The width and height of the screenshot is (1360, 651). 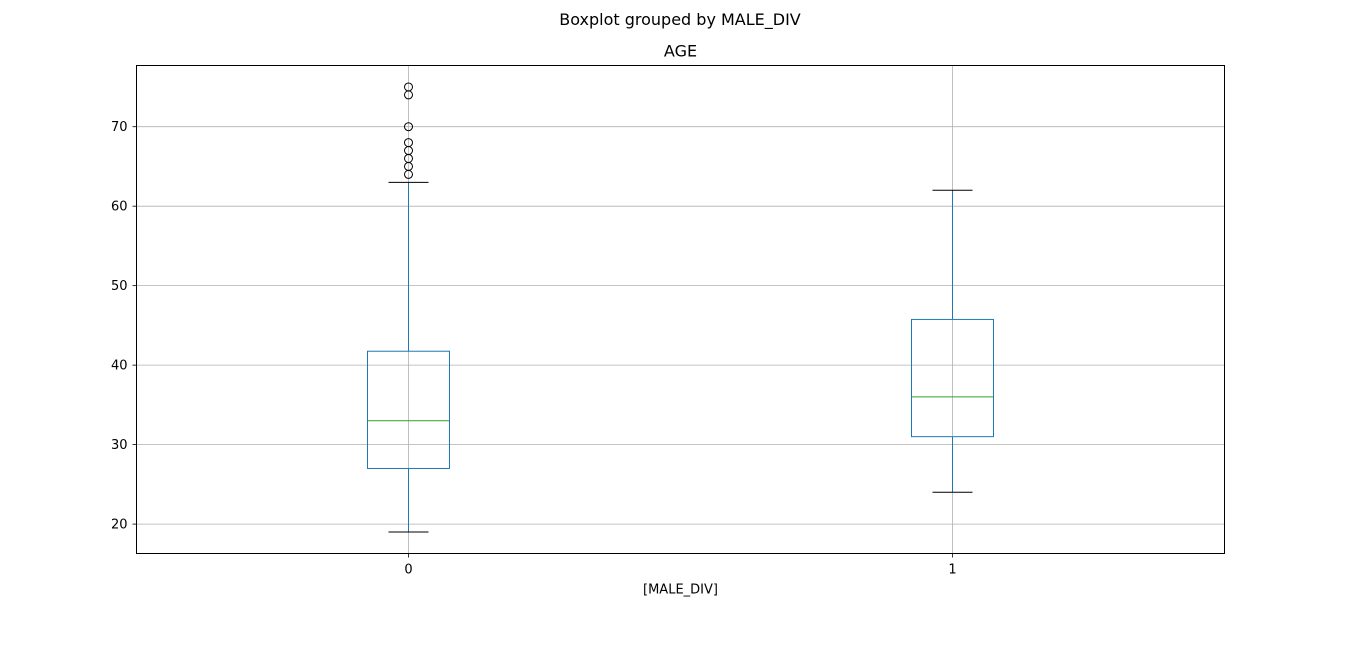 I want to click on y-tick-label: 40, so click(x=119, y=366).